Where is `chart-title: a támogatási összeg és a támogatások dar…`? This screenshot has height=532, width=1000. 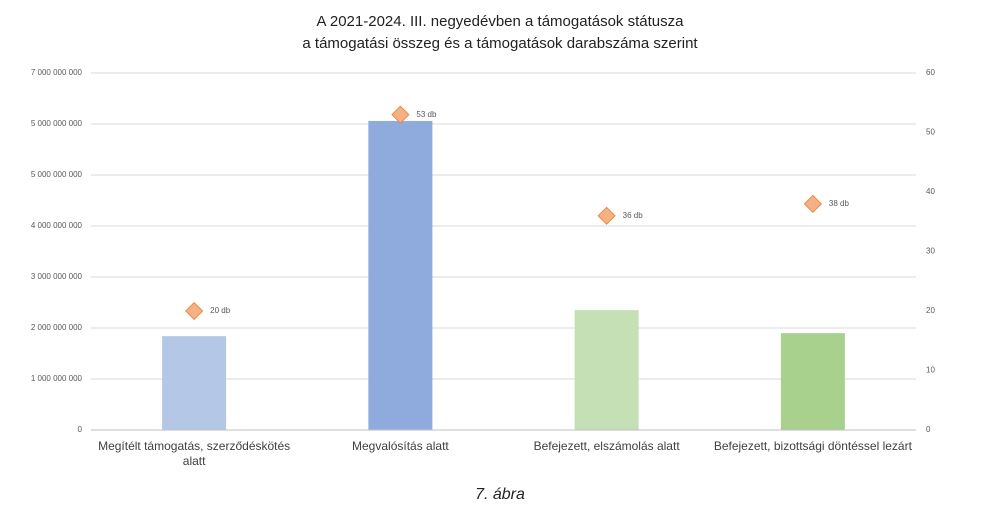 chart-title: a támogatási összeg és a támogatások dar… is located at coordinates (500, 43).